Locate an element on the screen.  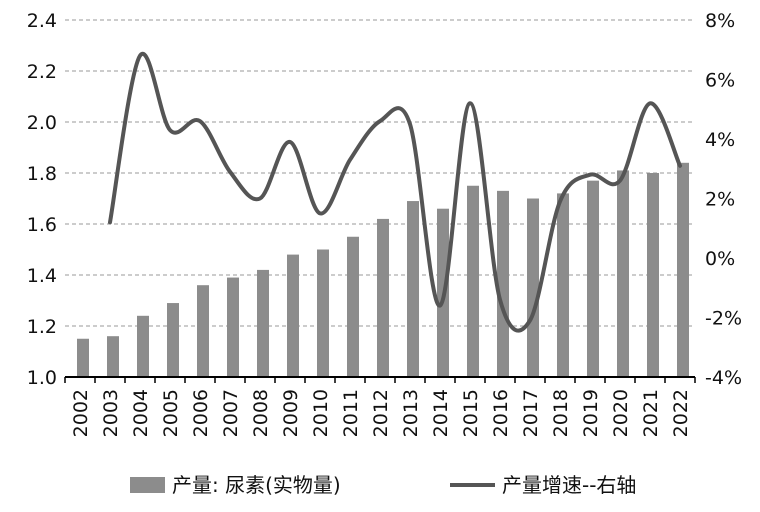
y-left-tick-label: 1.2 is located at coordinates (42, 327).